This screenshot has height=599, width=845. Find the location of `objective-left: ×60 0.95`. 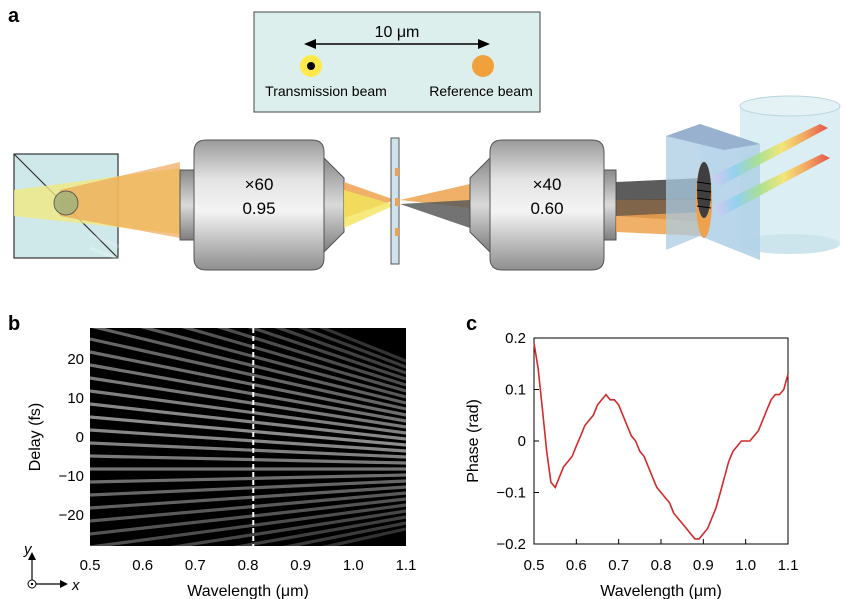

objective-left: ×60 0.95 is located at coordinates (262, 205).